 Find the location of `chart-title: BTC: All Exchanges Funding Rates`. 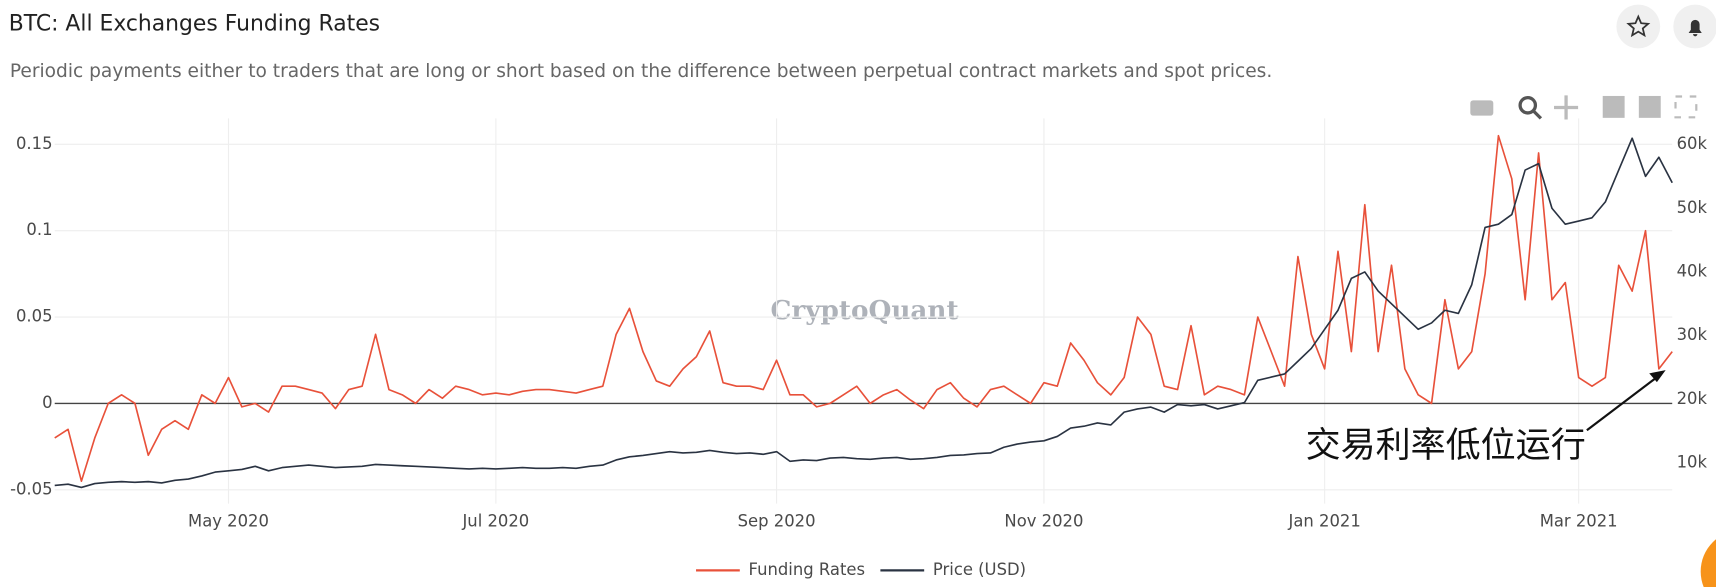

chart-title: BTC: All Exchanges Funding Rates is located at coordinates (194, 23).